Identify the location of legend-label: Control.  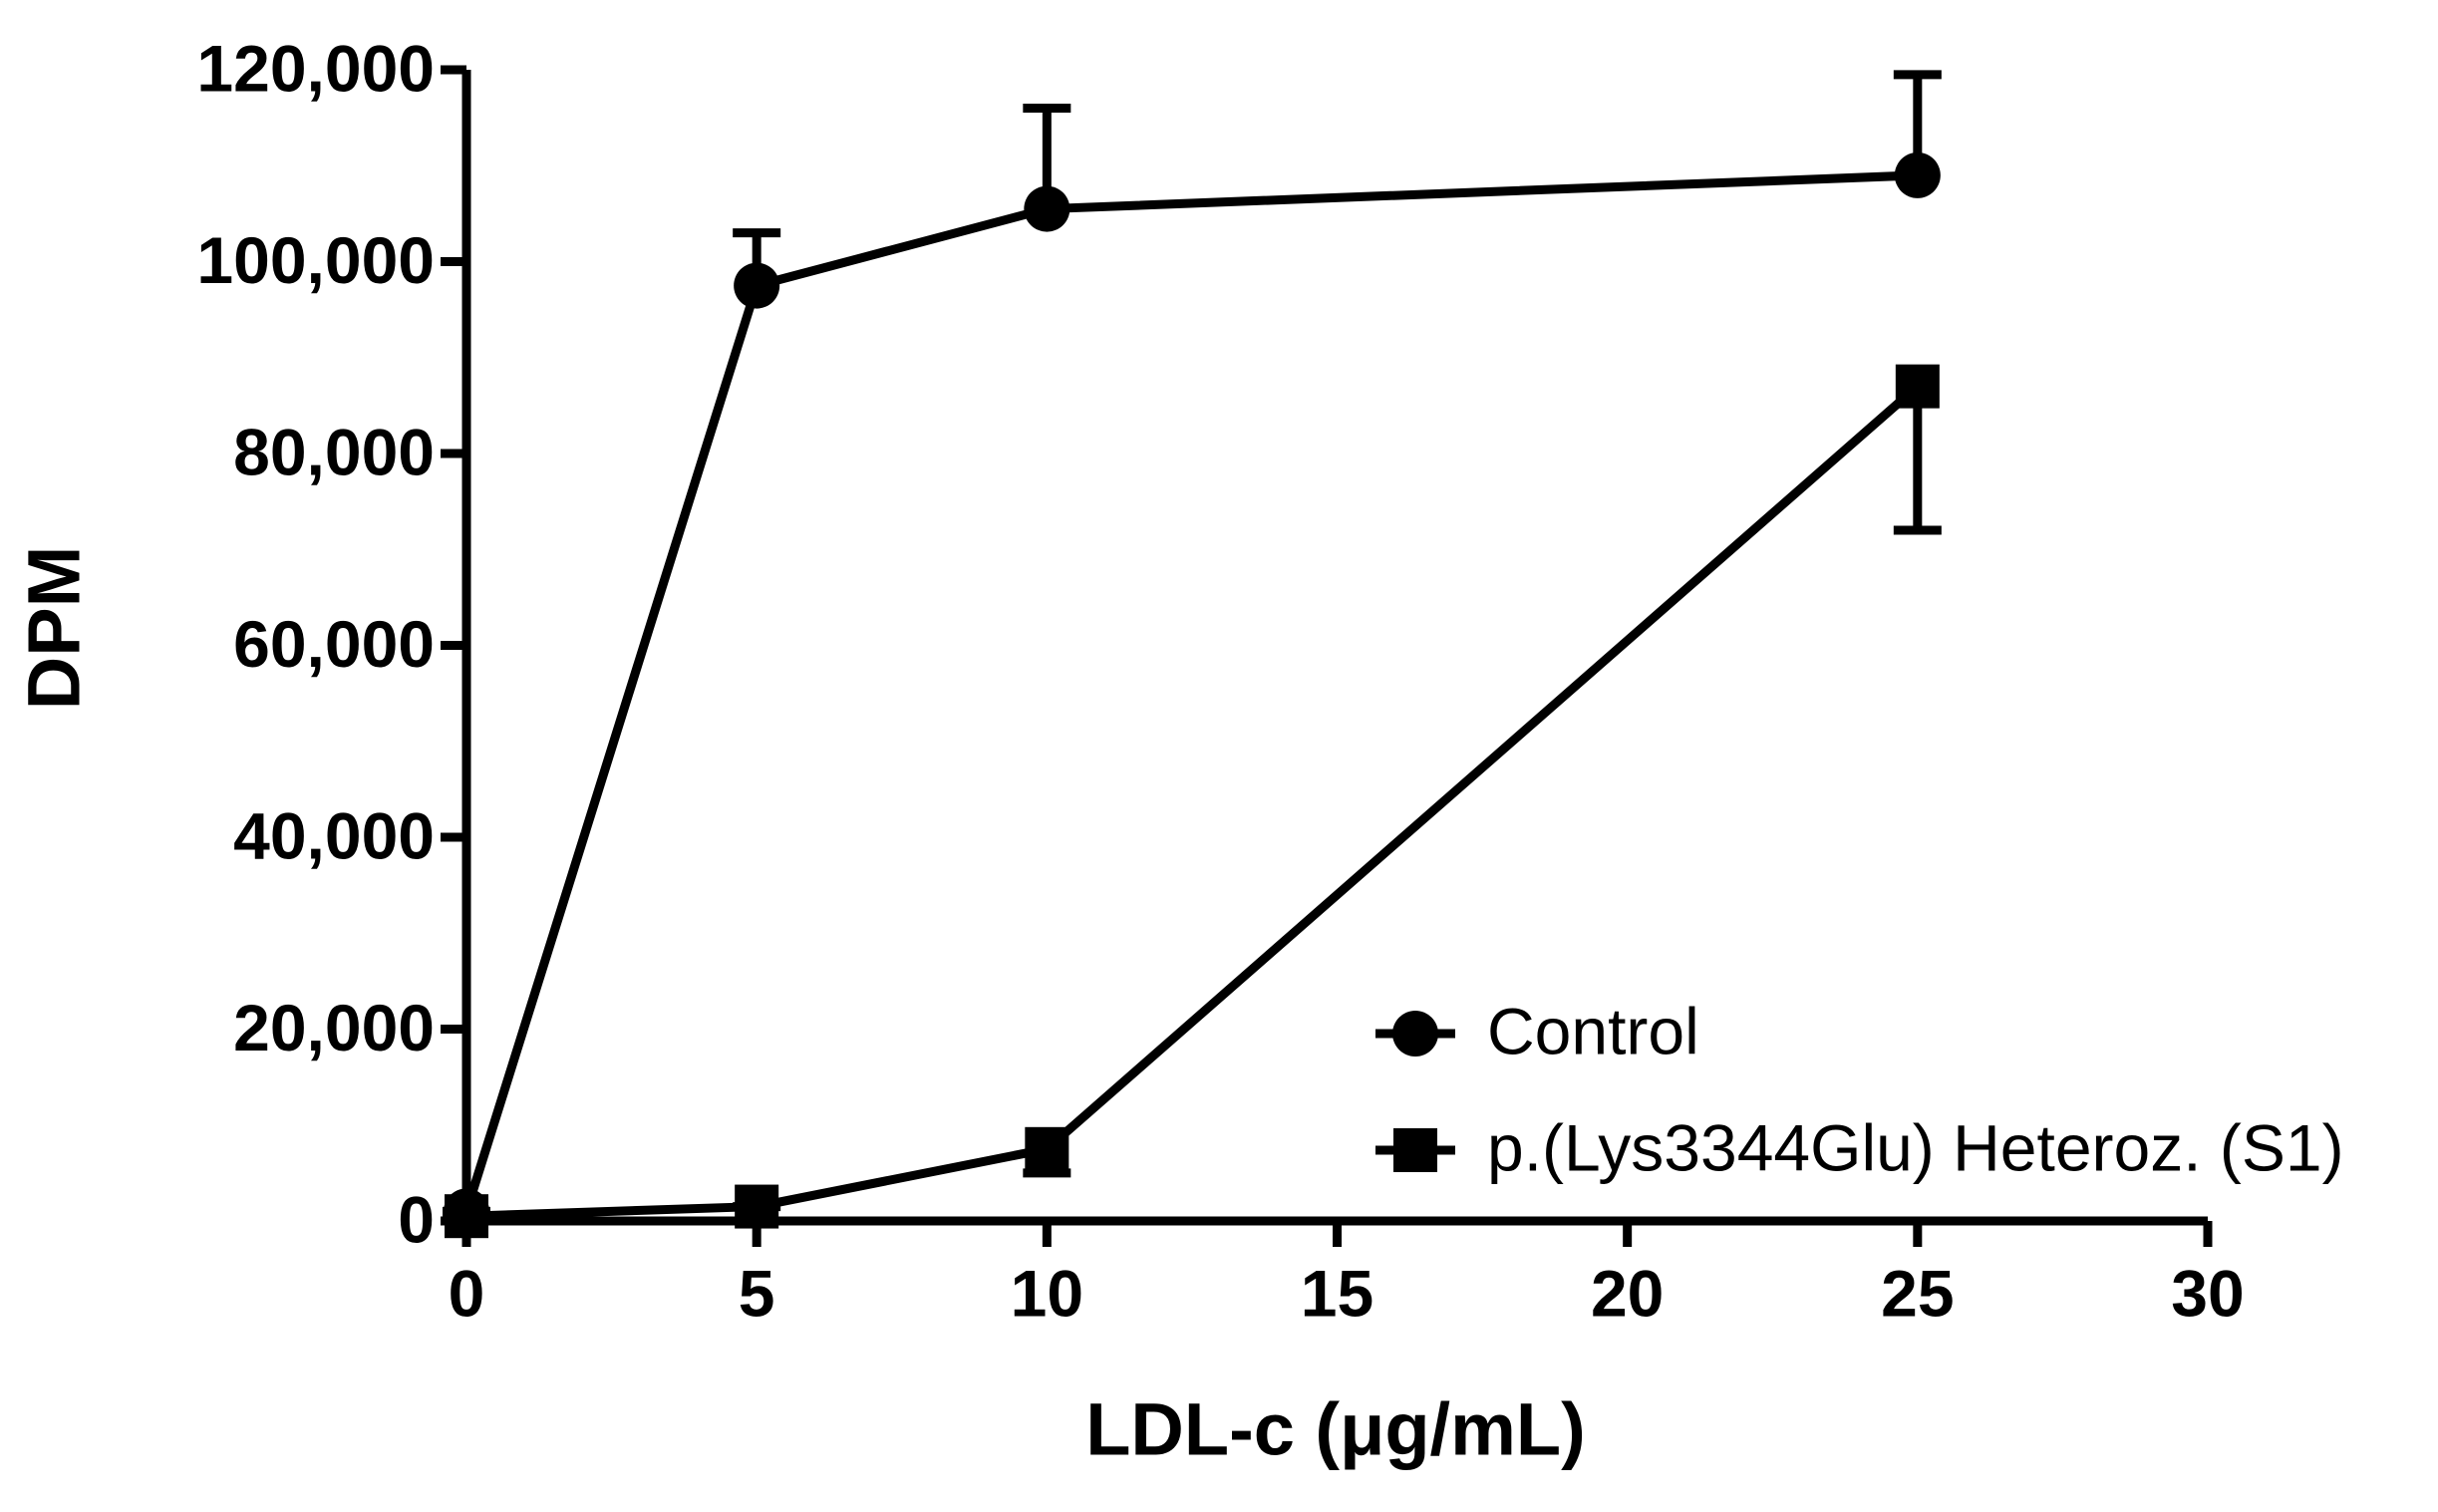
(1593, 1030).